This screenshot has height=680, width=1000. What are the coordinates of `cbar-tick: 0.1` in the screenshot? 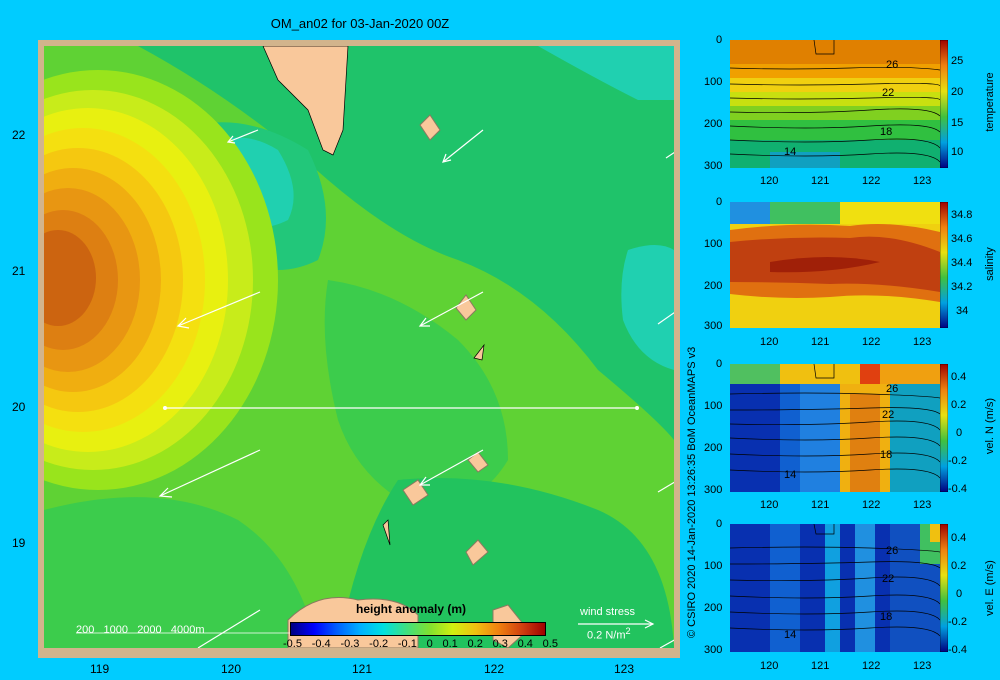 It's located at (450, 644).